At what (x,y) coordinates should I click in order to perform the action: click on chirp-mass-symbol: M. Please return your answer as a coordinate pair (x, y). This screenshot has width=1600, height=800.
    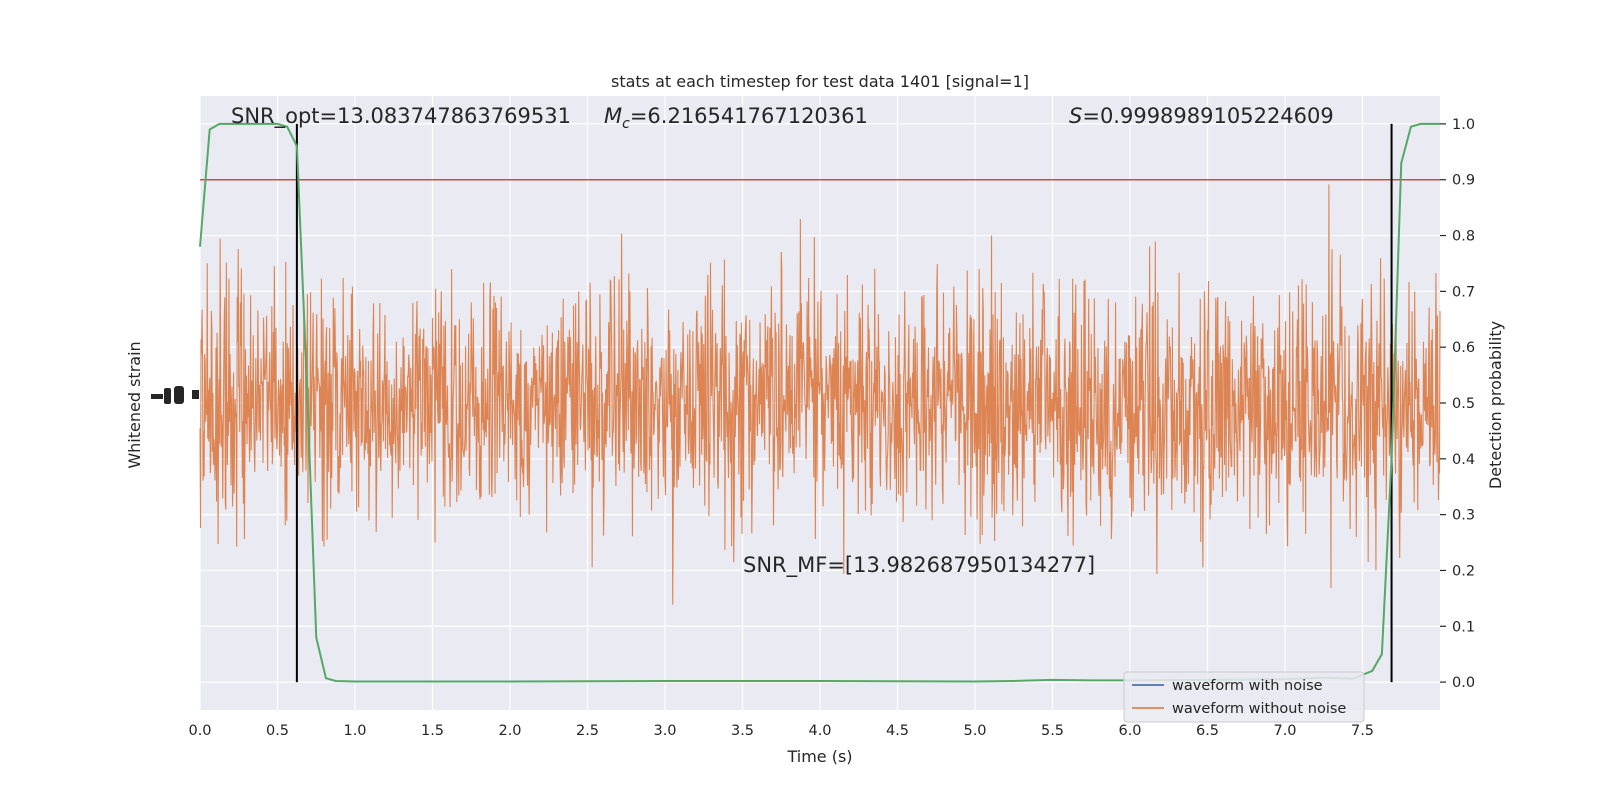
    Looking at the image, I should click on (613, 116).